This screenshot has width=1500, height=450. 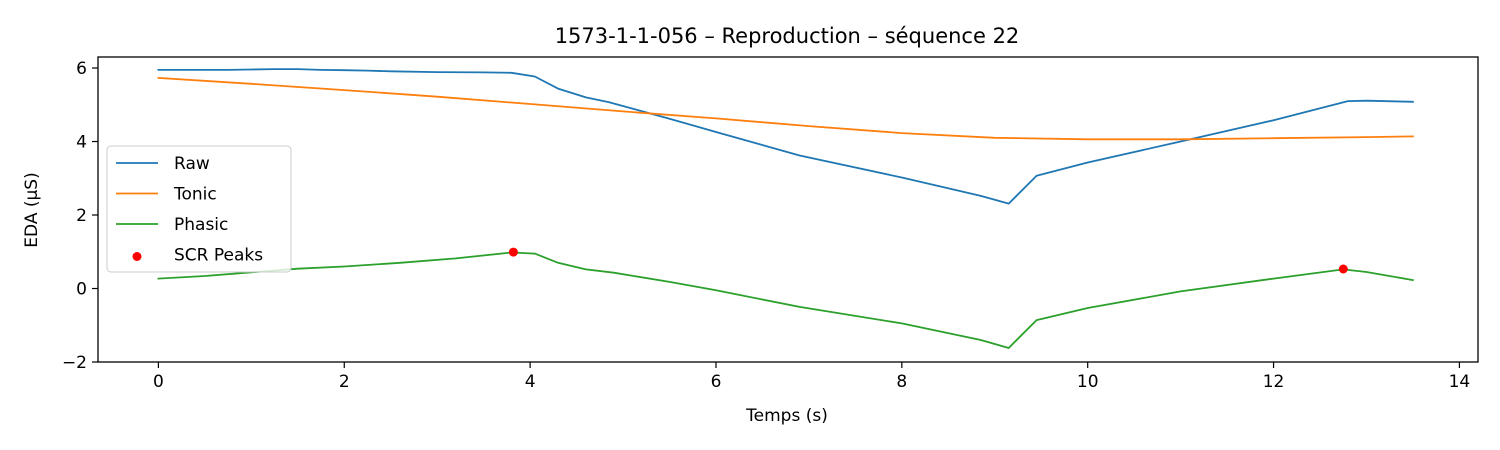 What do you see at coordinates (785, 108) in the screenshot?
I see `series-line-tonic` at bounding box center [785, 108].